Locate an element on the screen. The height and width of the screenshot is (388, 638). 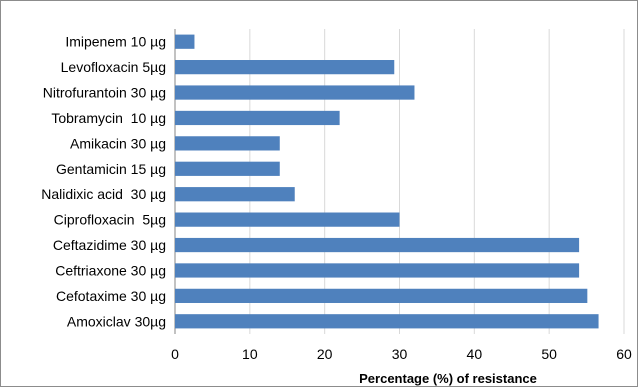
category-label: Imipenem 10 µg is located at coordinates (115, 42).